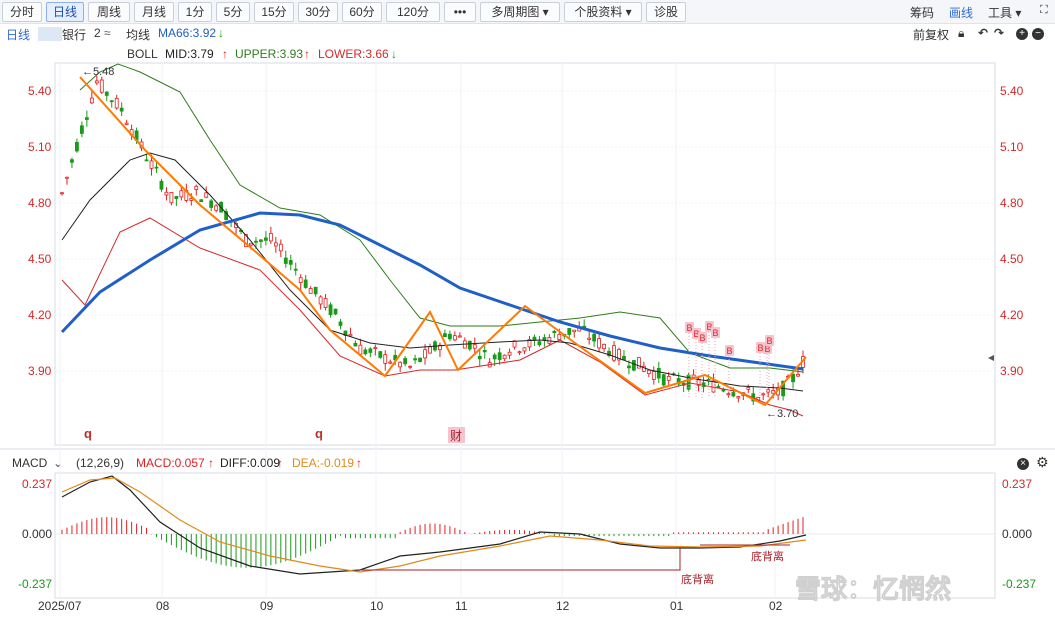 The image size is (1055, 621). Describe the element at coordinates (413, 12) in the screenshot. I see `tab-9: 120分` at that location.